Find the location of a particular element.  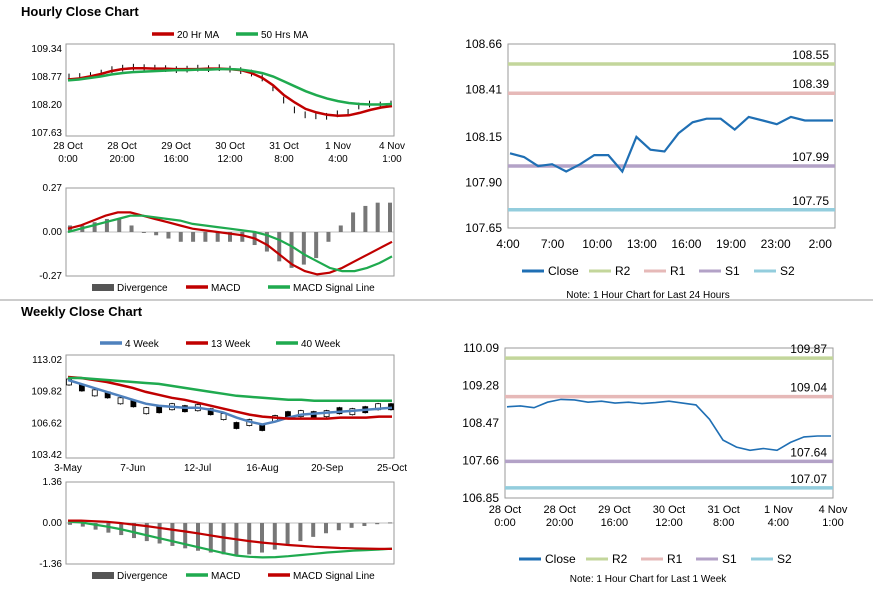

hourly-price-xtick-date: 30 Oct is located at coordinates (230, 146).